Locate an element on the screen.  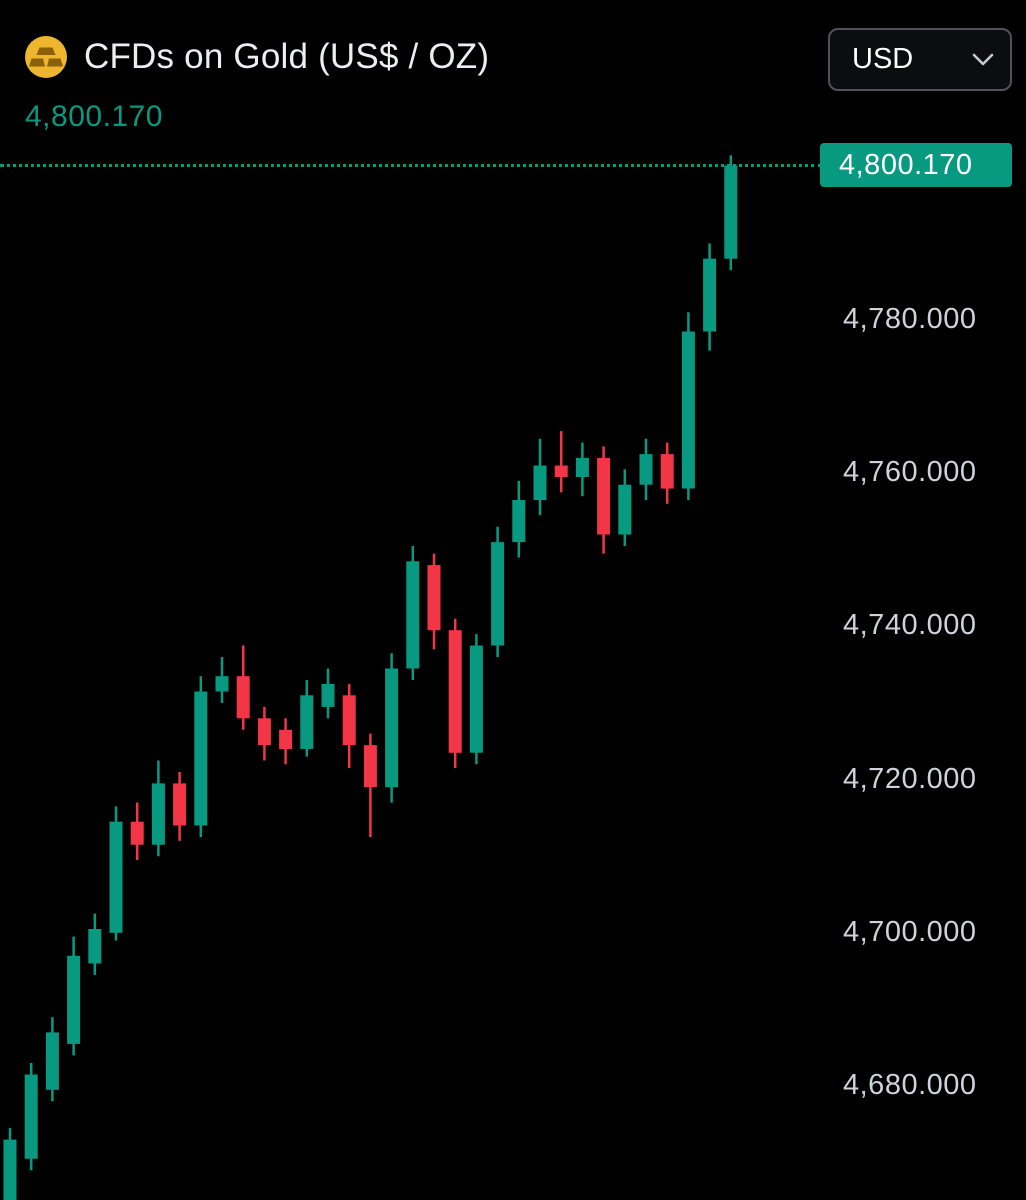
current-price-badge: 4,800.170 is located at coordinates (916, 165).